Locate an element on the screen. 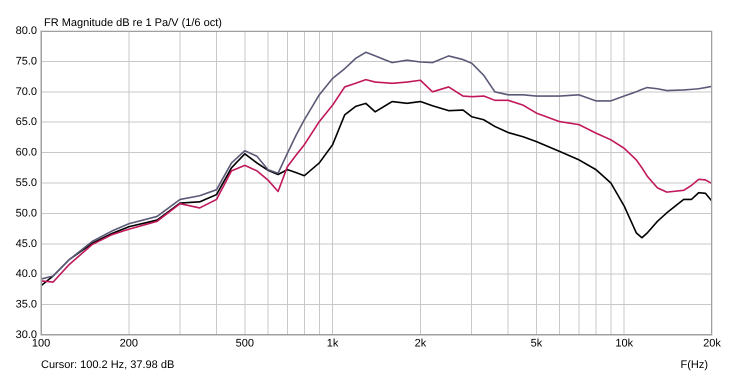 The image size is (754, 372). x-tick-label: 20k is located at coordinates (712, 344).